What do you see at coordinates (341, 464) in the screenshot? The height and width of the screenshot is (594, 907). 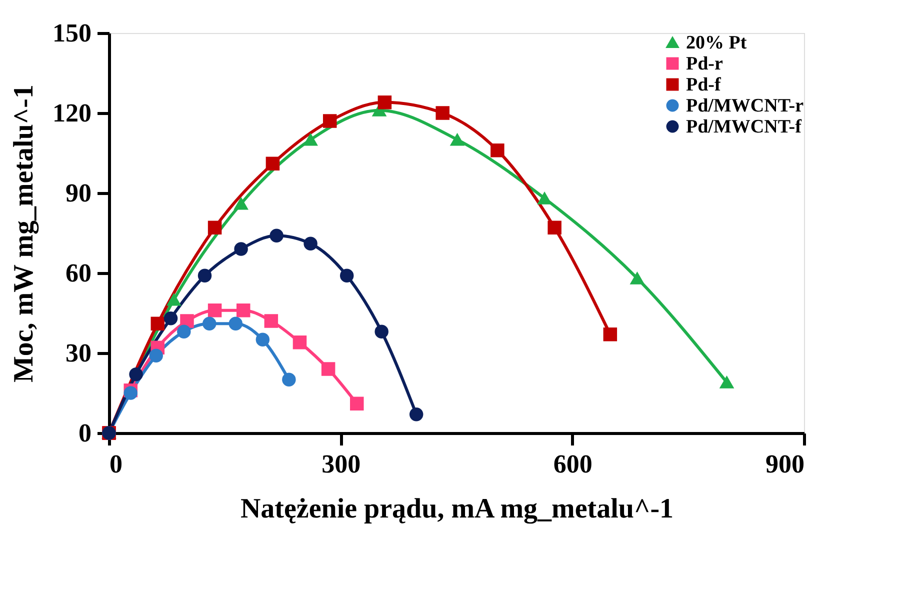 I see `x-tick-label: 300` at bounding box center [341, 464].